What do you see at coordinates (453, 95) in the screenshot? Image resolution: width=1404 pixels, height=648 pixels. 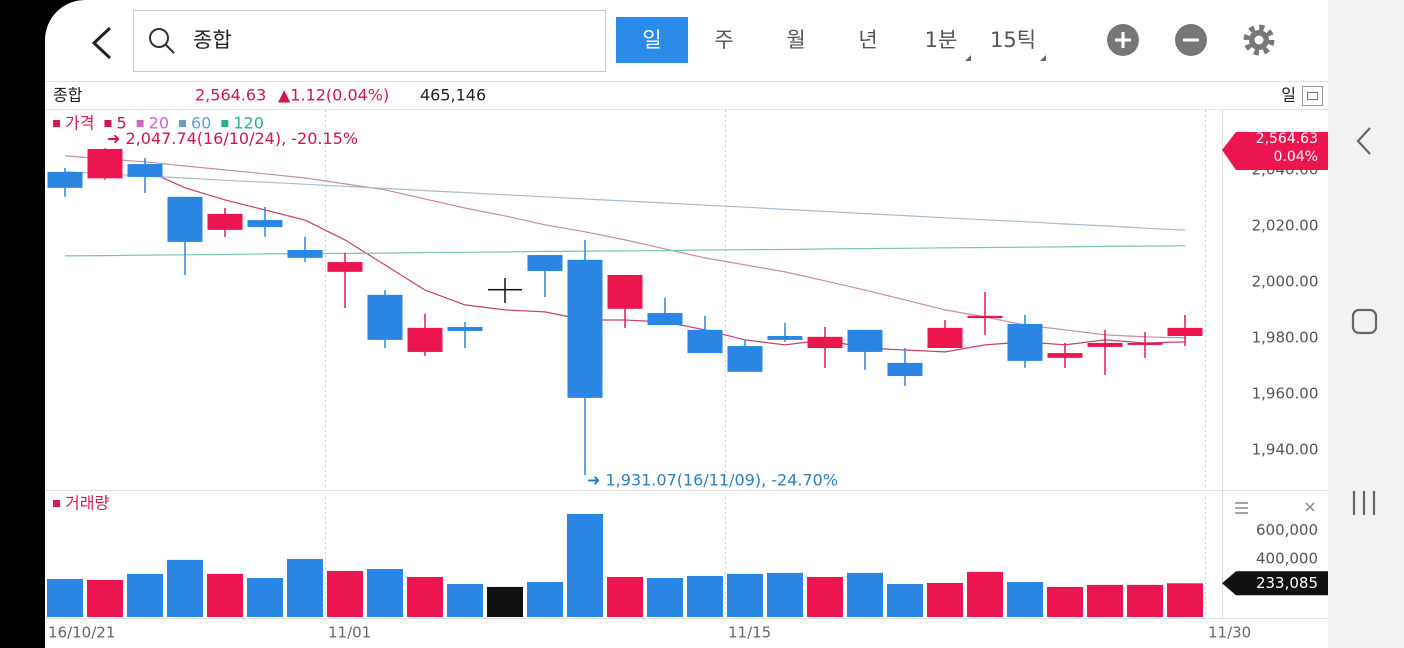 I see `index-volume: 465,146` at bounding box center [453, 95].